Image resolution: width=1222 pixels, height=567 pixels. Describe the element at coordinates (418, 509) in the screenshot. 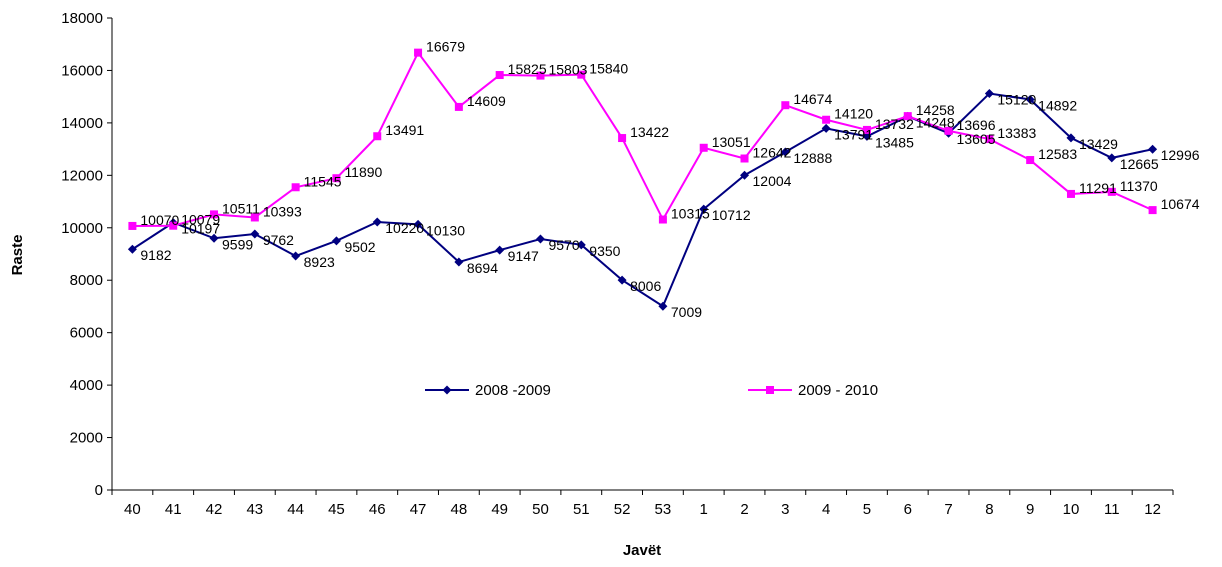

I see `x-tick-label: 47` at that location.